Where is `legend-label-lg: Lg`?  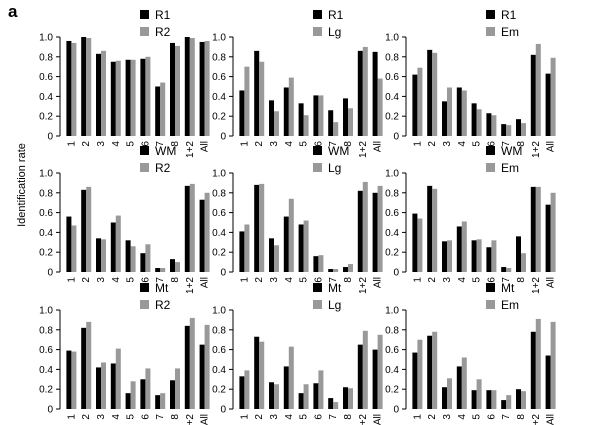 legend-label-lg: Lg is located at coordinates (334, 168).